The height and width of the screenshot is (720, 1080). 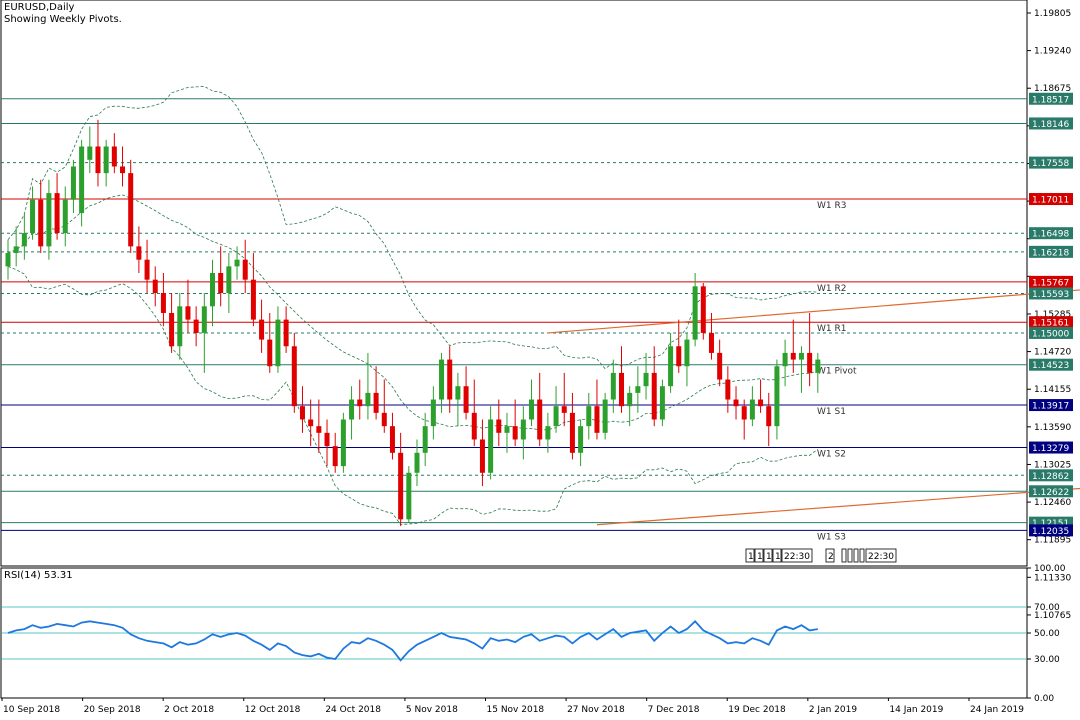 What do you see at coordinates (1052, 353) in the screenshot?
I see `price-axis-label: 1.14720` at bounding box center [1052, 353].